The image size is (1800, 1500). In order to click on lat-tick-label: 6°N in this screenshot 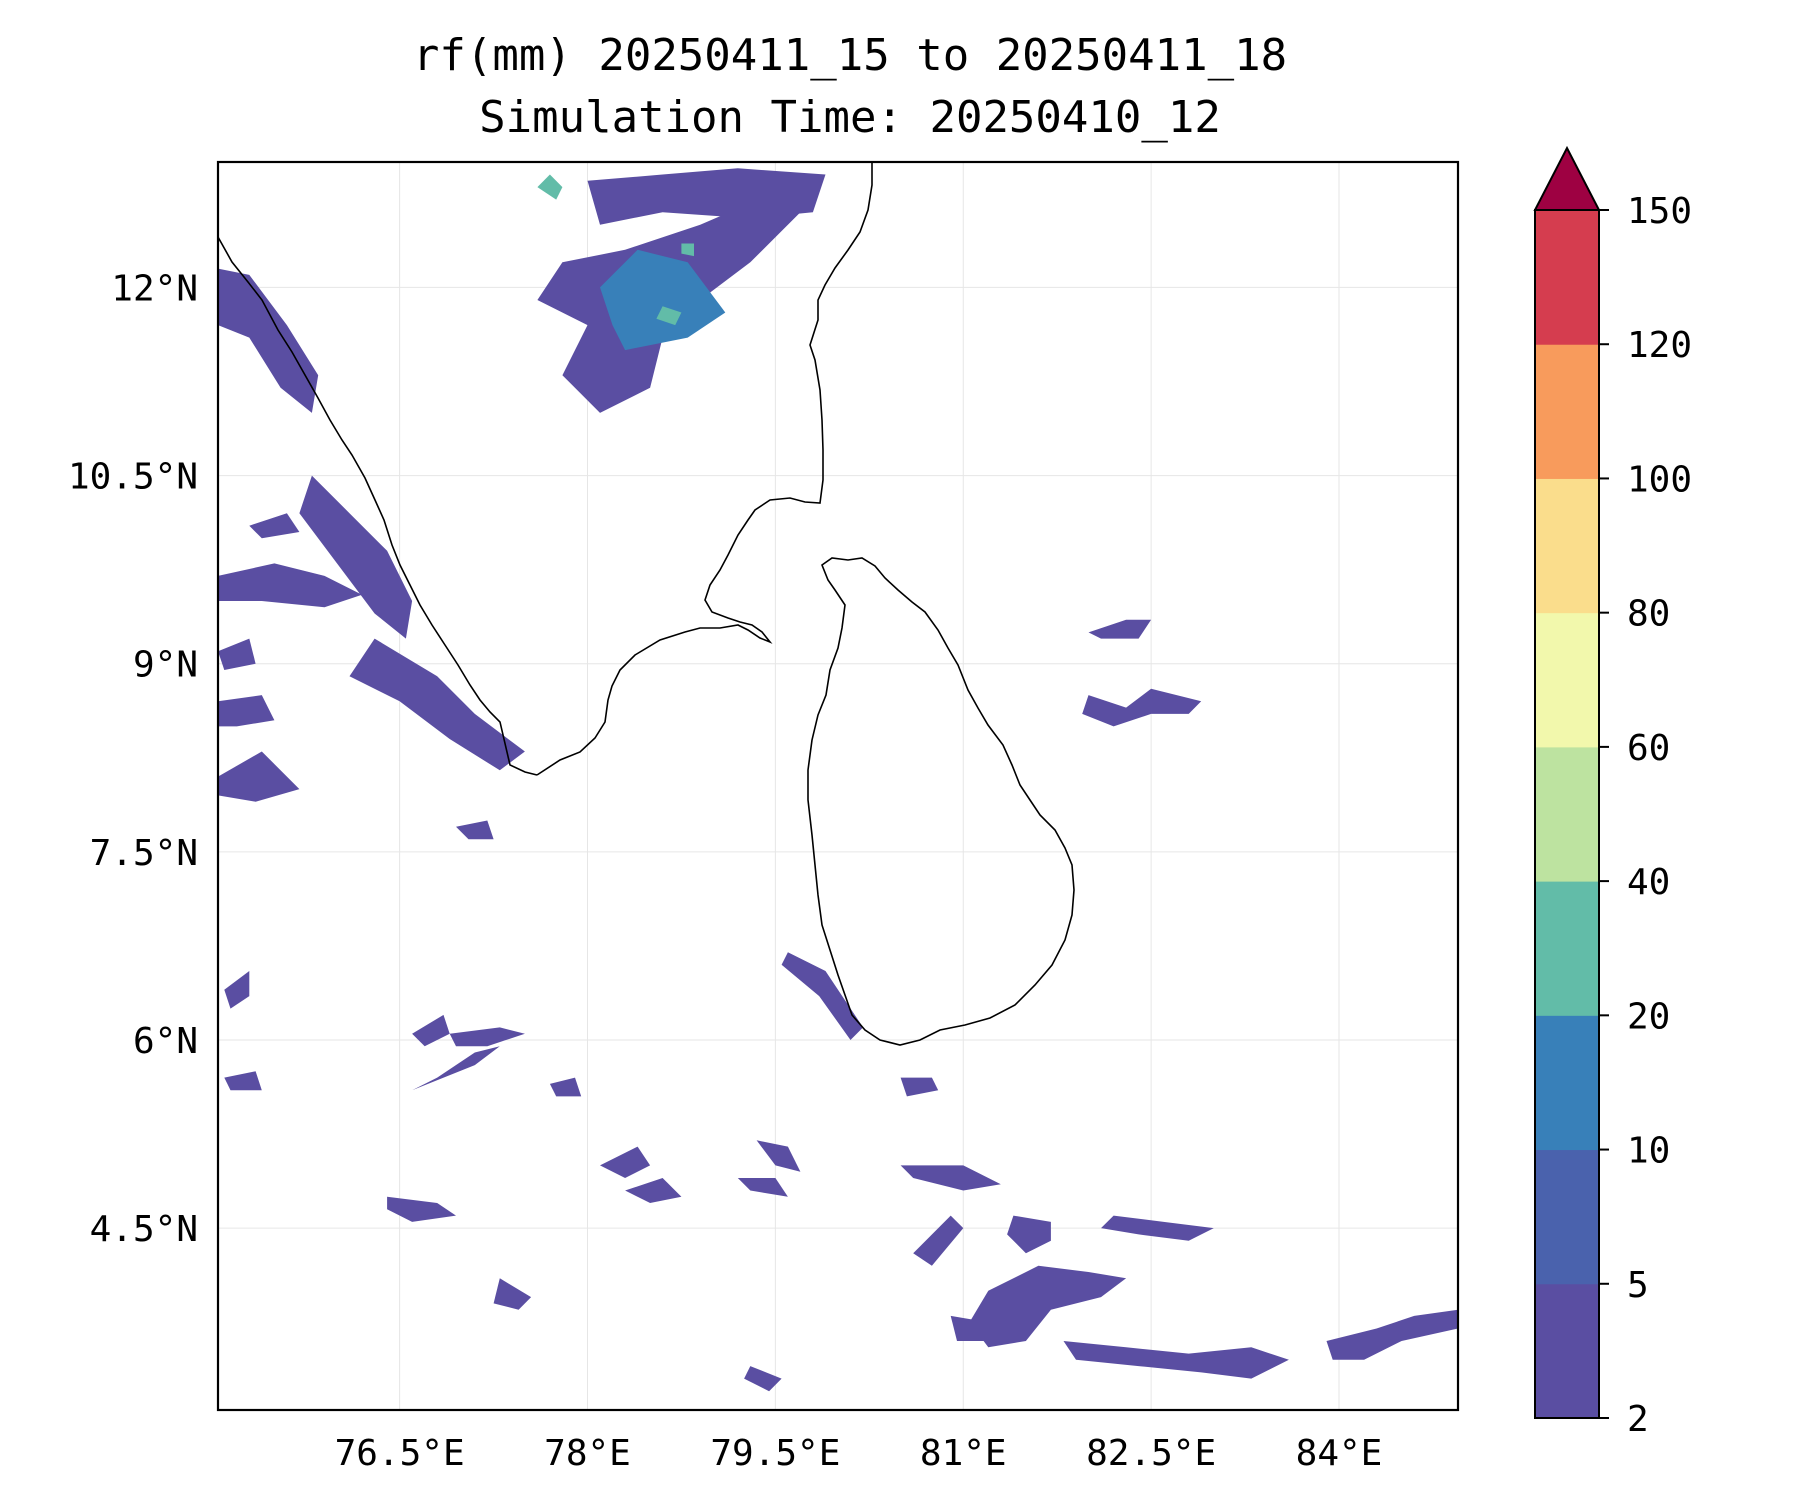, I will do `click(165, 1041)`.